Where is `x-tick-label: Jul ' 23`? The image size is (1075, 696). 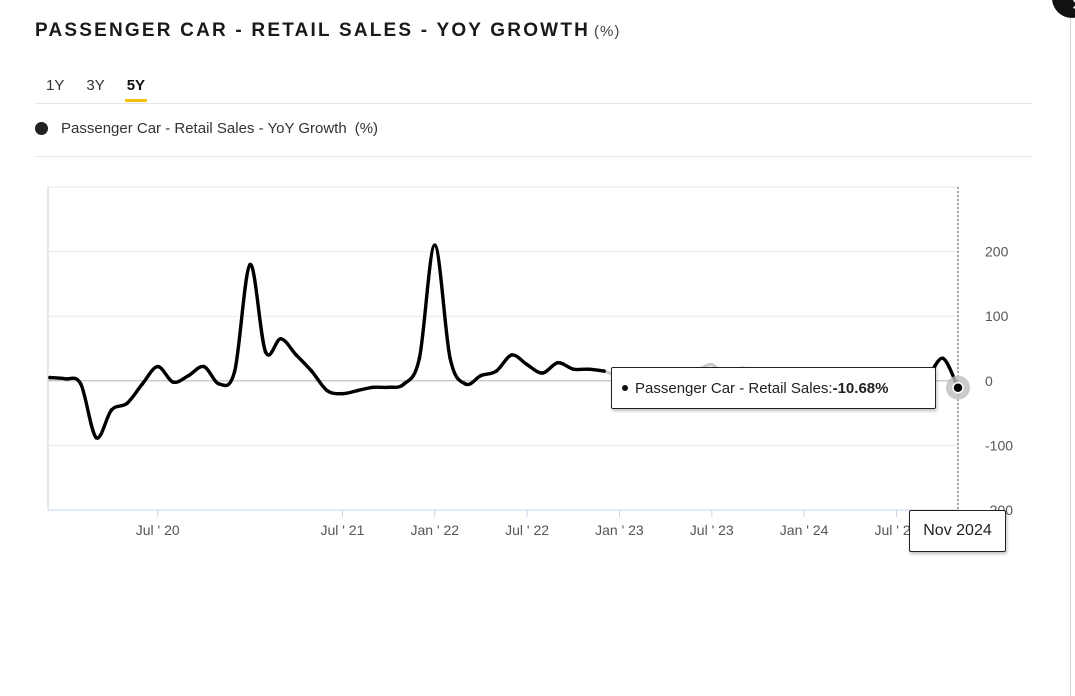 x-tick-label: Jul ' 23 is located at coordinates (712, 530).